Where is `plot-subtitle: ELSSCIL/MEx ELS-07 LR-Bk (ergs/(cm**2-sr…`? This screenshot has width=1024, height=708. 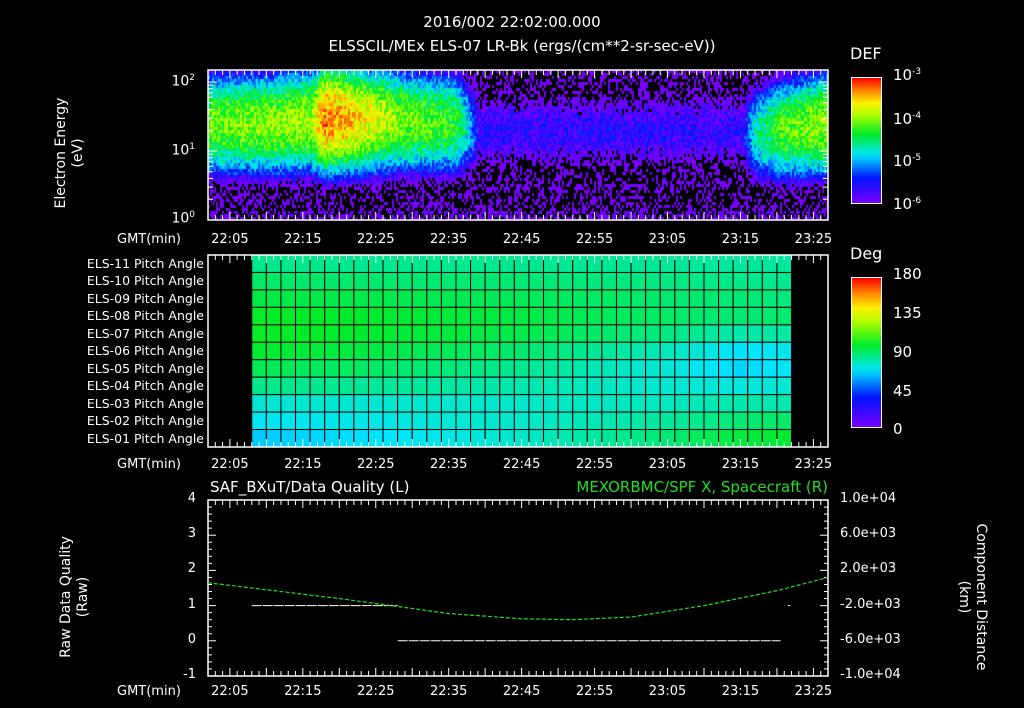
plot-subtitle: ELSSCIL/MEx ELS-07 LR-Bk (ergs/(cm**2-sr… is located at coordinates (522, 46).